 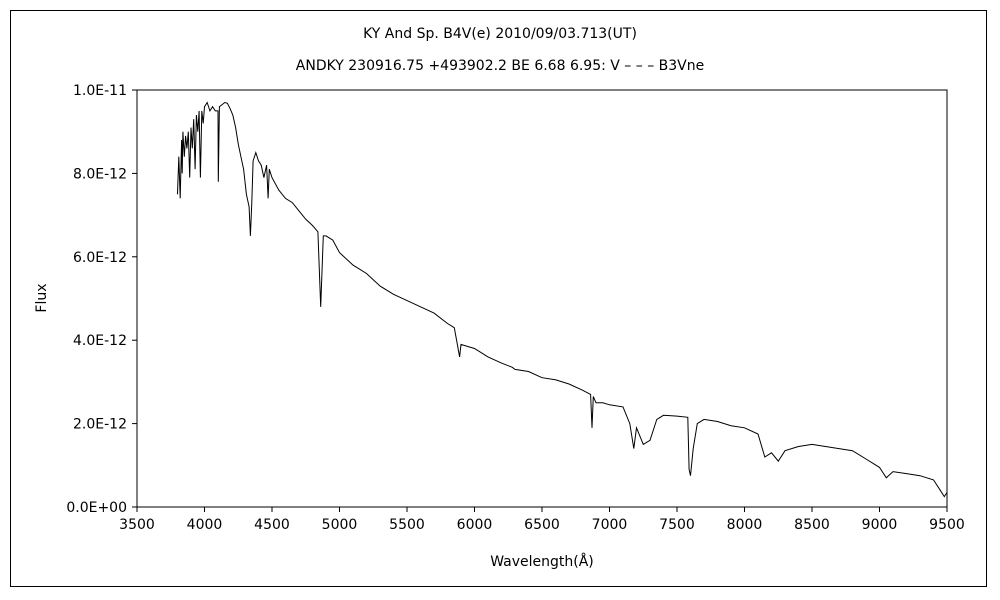 I want to click on x-tick-label: 7000, so click(x=610, y=525).